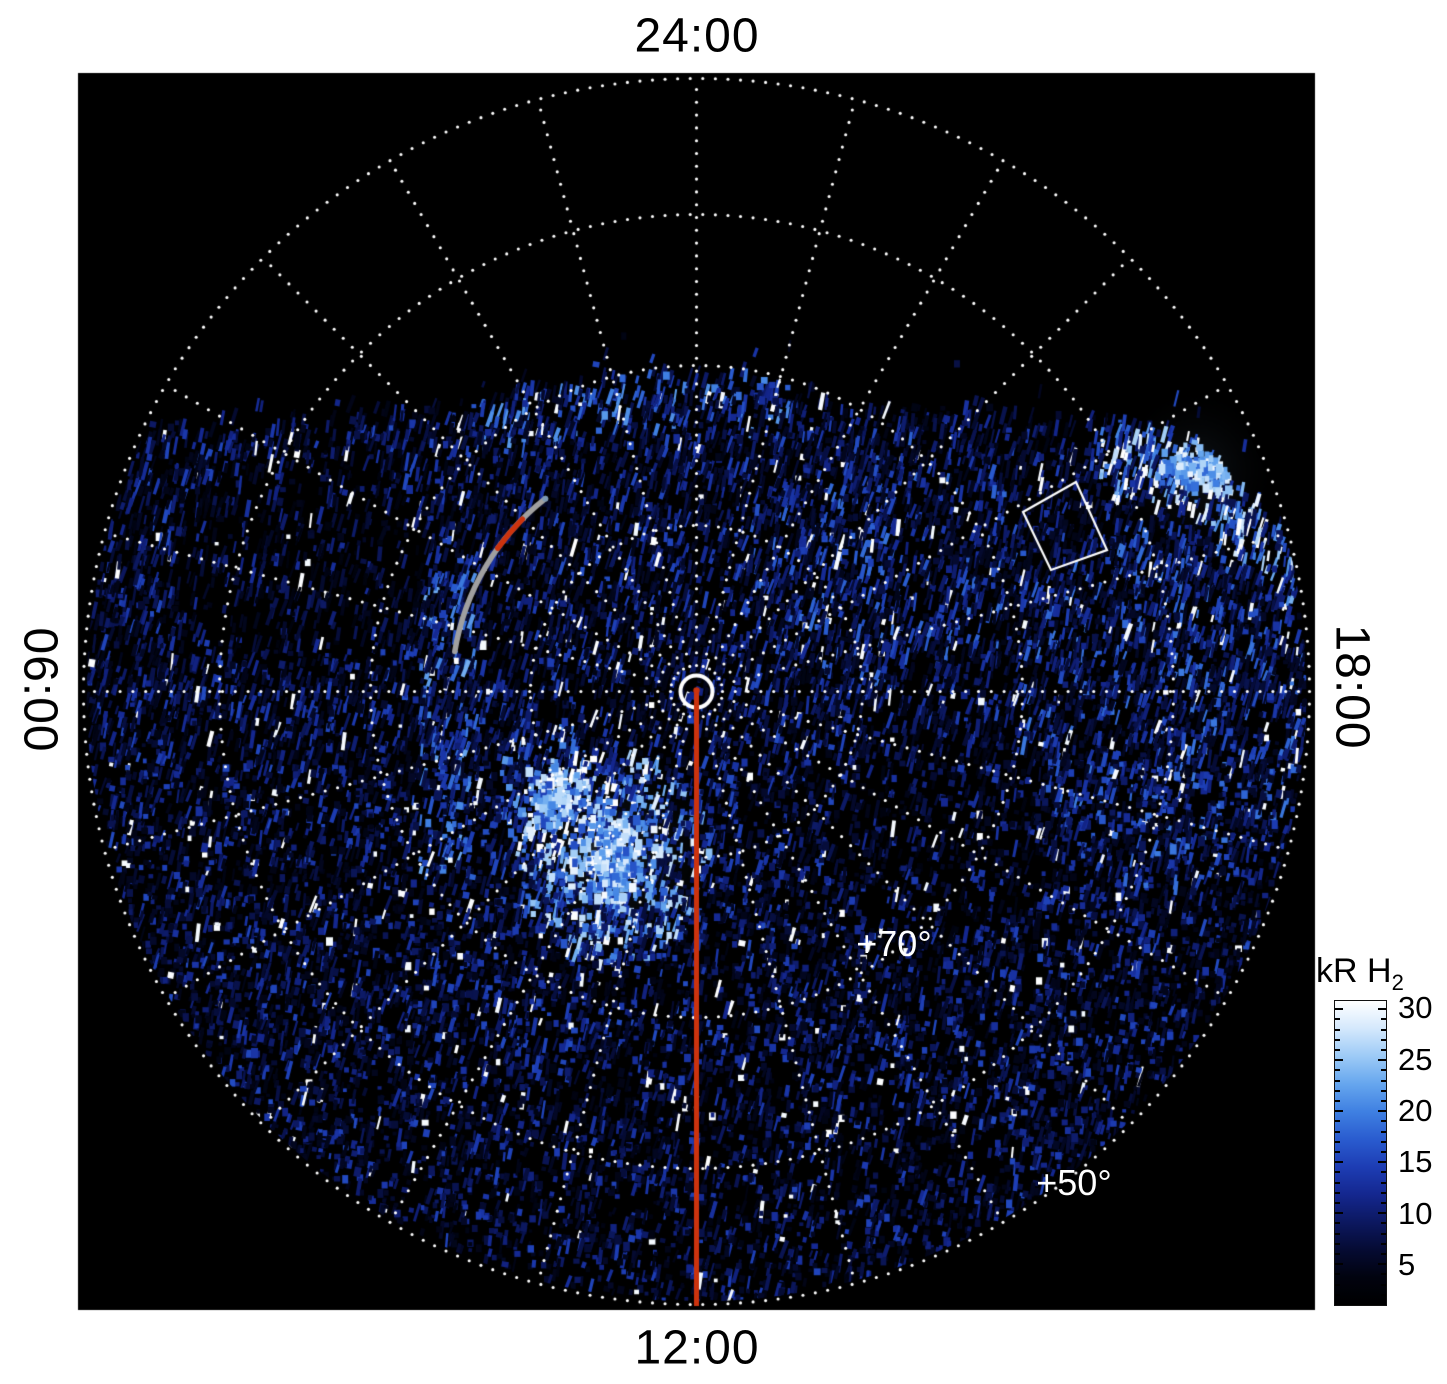 The height and width of the screenshot is (1384, 1447). What do you see at coordinates (1360, 1153) in the screenshot?
I see `colorbar-gradient` at bounding box center [1360, 1153].